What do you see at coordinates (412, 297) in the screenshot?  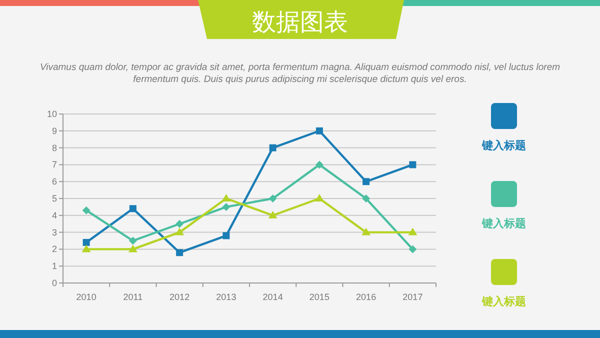 I see `x-tick-label: 2017` at bounding box center [412, 297].